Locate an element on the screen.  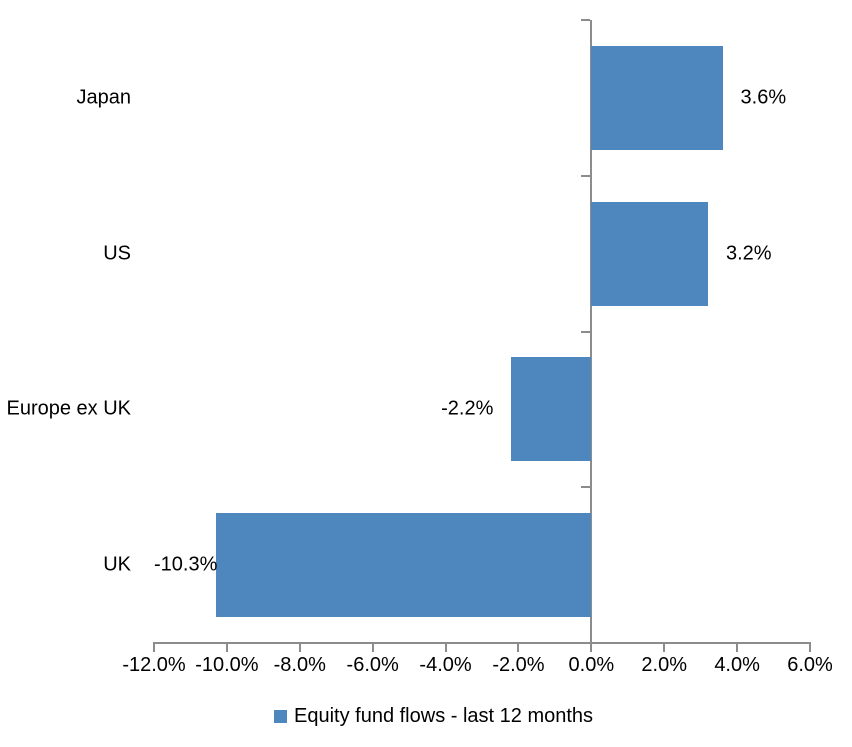
x-tick-label: 0.0% is located at coordinates (591, 665).